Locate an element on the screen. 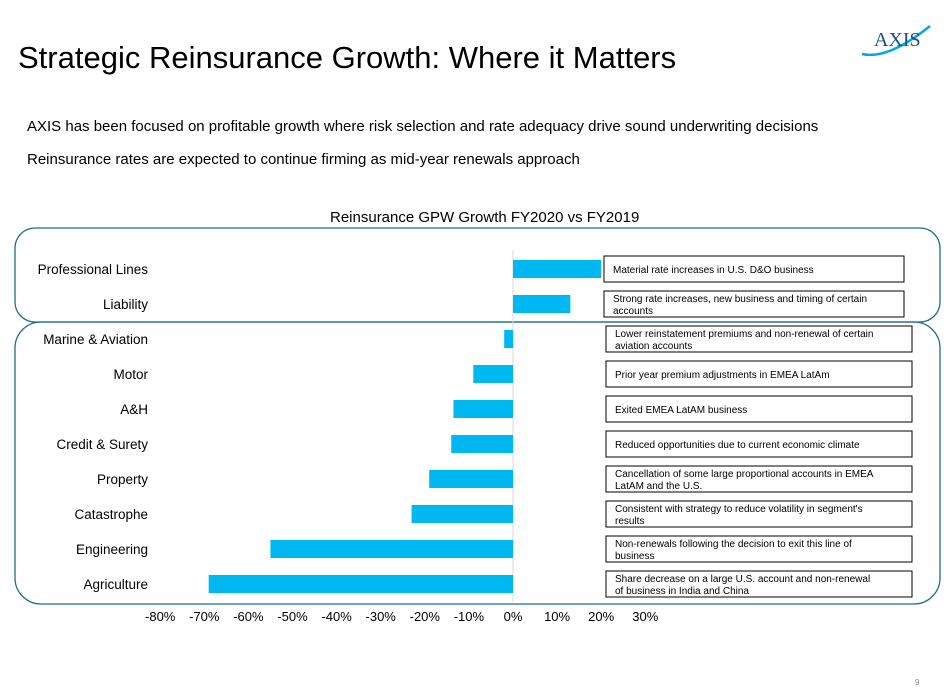 The width and height of the screenshot is (950, 694). annotation-text: aviation accounts is located at coordinates (653, 346).